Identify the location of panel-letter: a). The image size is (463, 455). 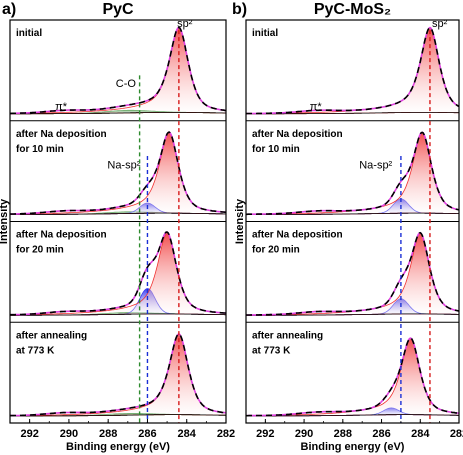
(9, 9).